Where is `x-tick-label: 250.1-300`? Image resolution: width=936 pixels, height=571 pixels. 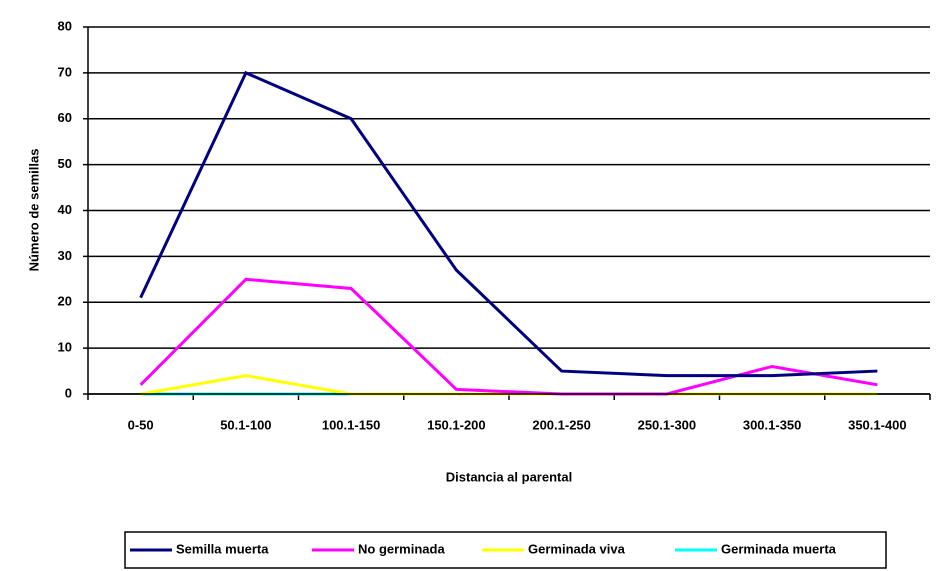
x-tick-label: 250.1-300 is located at coordinates (667, 424).